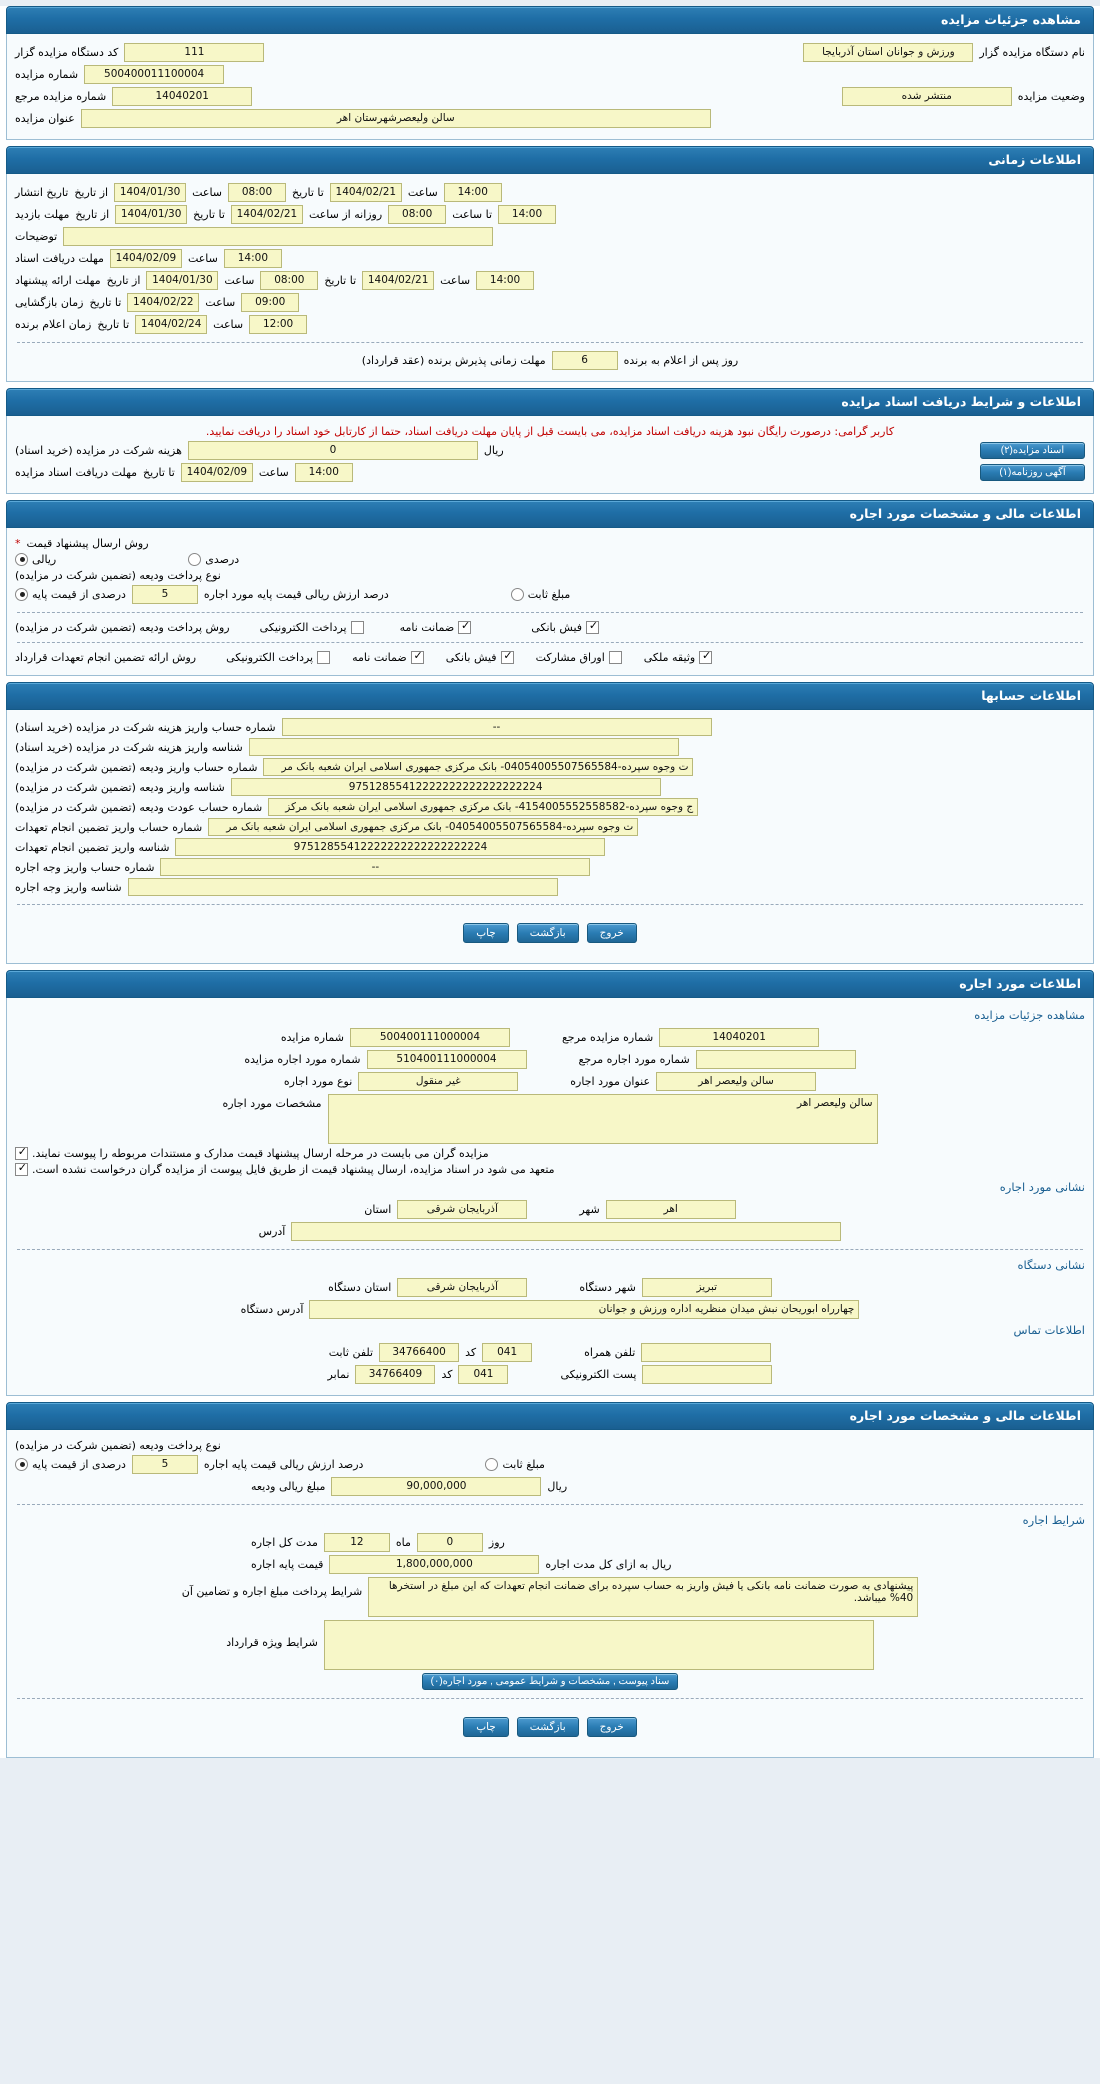 This screenshot has height=2084, width=1100. Describe the element at coordinates (182, 96) in the screenshot. I see `field-auction-ref: 14040201` at that location.